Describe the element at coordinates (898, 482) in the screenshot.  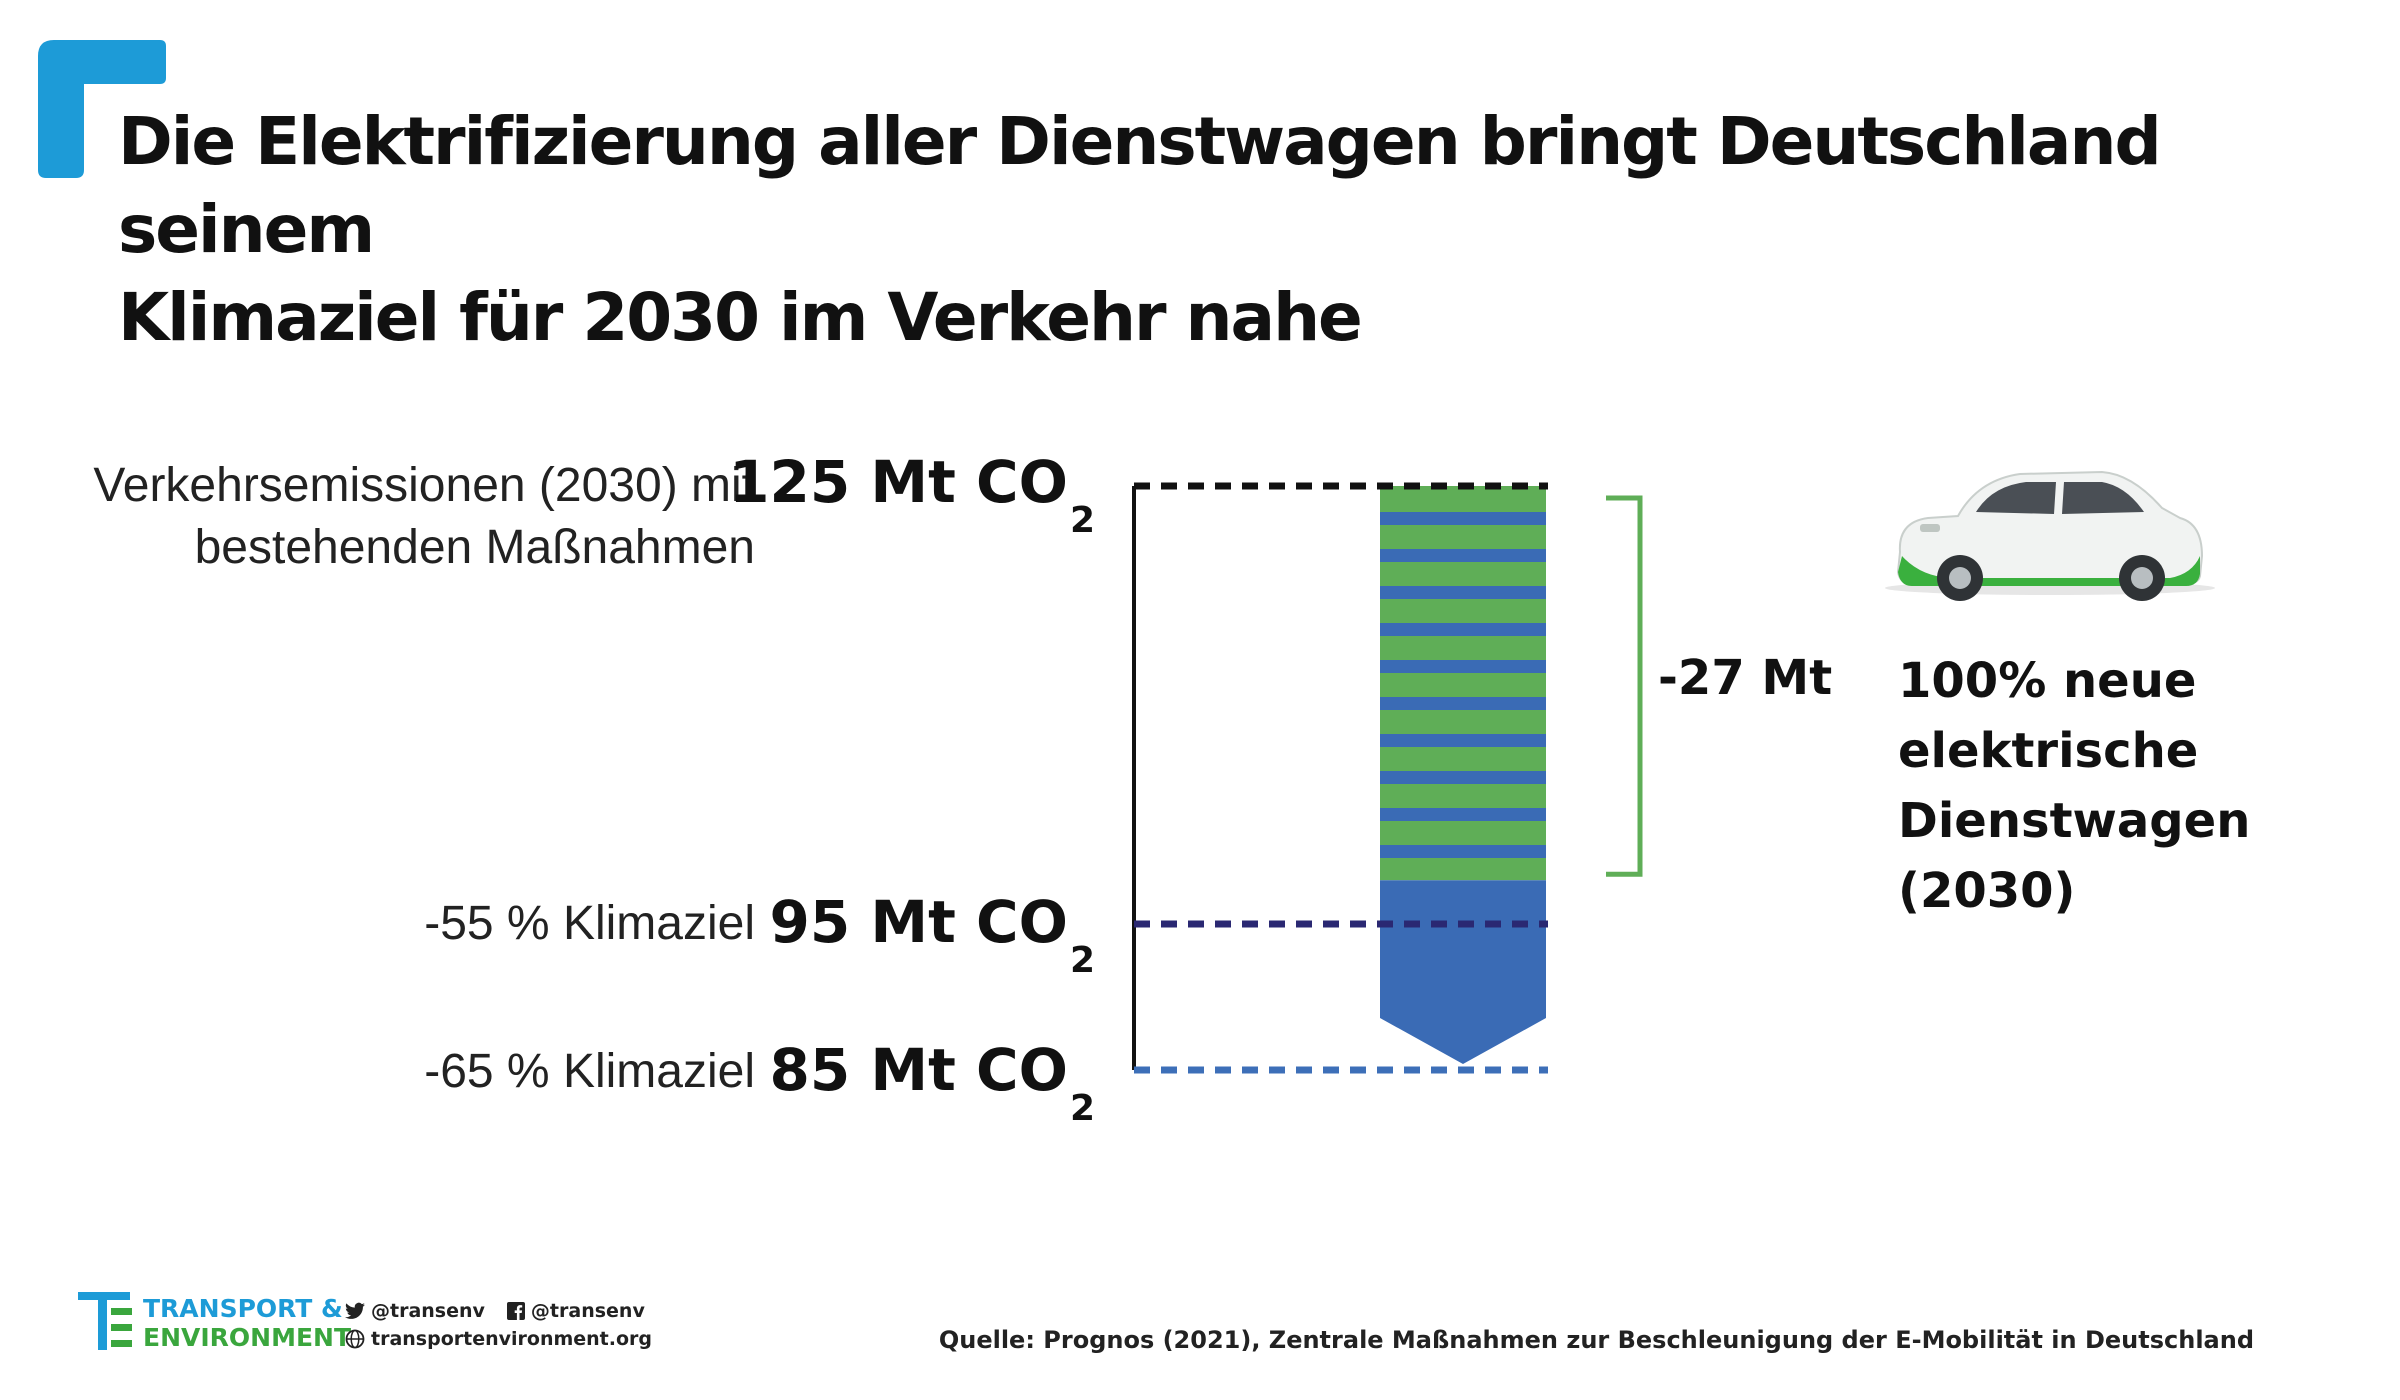
I see `baseline-value-text: 125 Mt CO` at that location.